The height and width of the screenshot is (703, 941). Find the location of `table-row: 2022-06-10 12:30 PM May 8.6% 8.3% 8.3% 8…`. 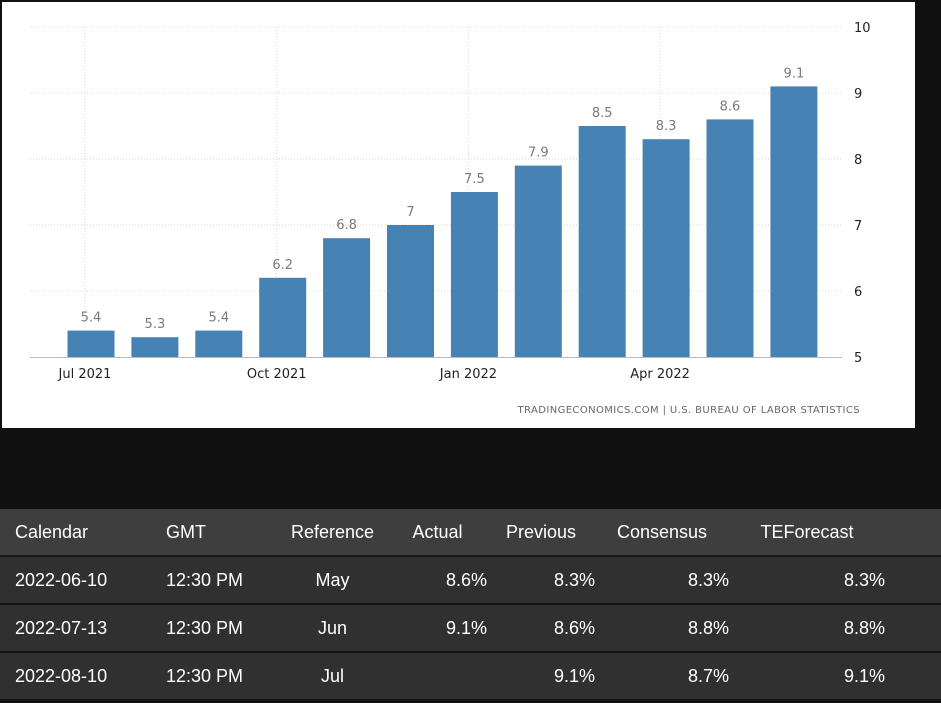

table-row: 2022-06-10 12:30 PM May 8.6% 8.3% 8.3% 8… is located at coordinates (470, 580).